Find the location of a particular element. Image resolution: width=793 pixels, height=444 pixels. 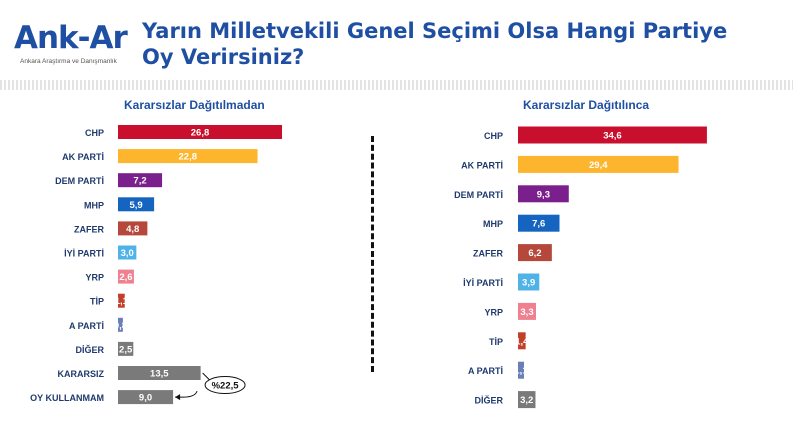

logo-wordmark: Ank-Ar is located at coordinates (71, 38).